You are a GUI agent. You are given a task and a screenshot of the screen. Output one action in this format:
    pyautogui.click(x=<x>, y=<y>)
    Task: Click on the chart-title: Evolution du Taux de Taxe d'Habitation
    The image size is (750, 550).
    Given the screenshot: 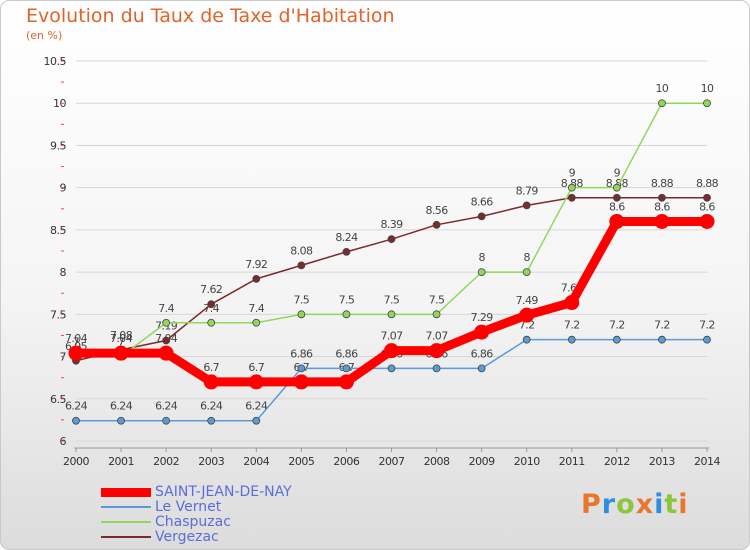 What is the action you would take?
    pyautogui.click(x=210, y=16)
    